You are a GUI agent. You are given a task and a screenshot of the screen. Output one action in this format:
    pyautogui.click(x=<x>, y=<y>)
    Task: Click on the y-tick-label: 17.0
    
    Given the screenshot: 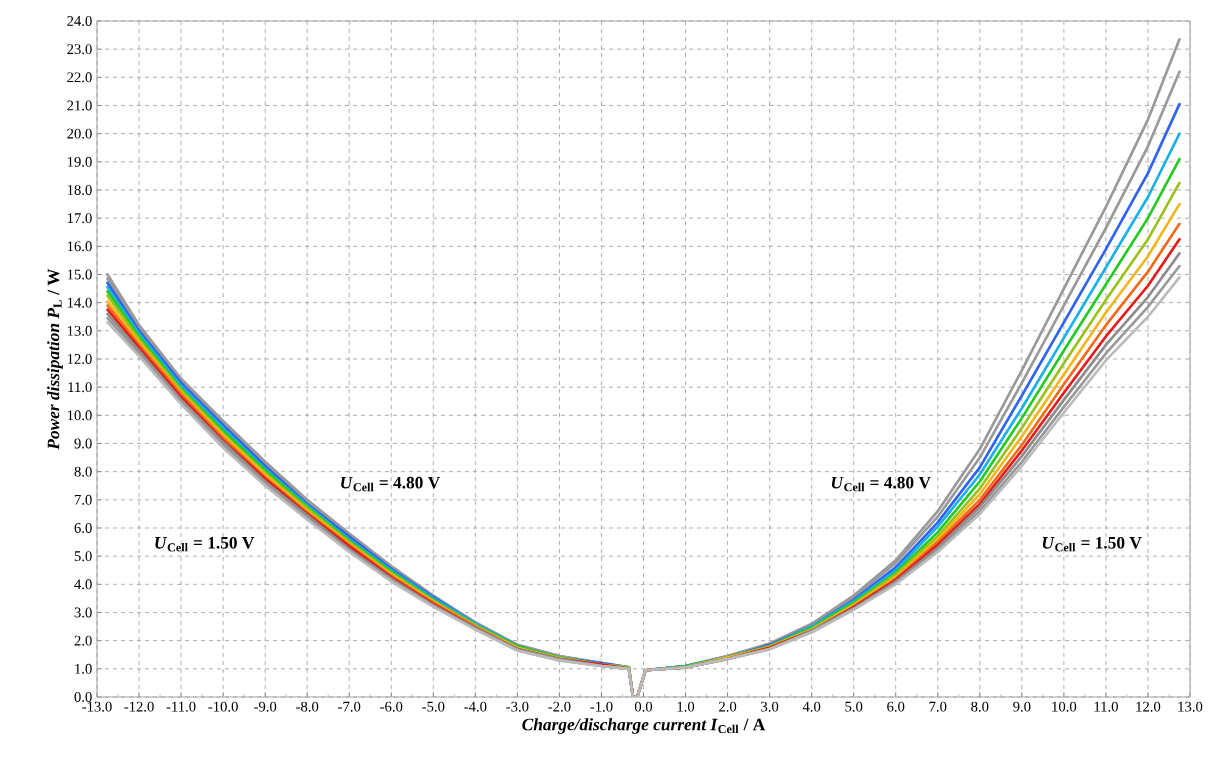 What is the action you would take?
    pyautogui.click(x=79, y=218)
    